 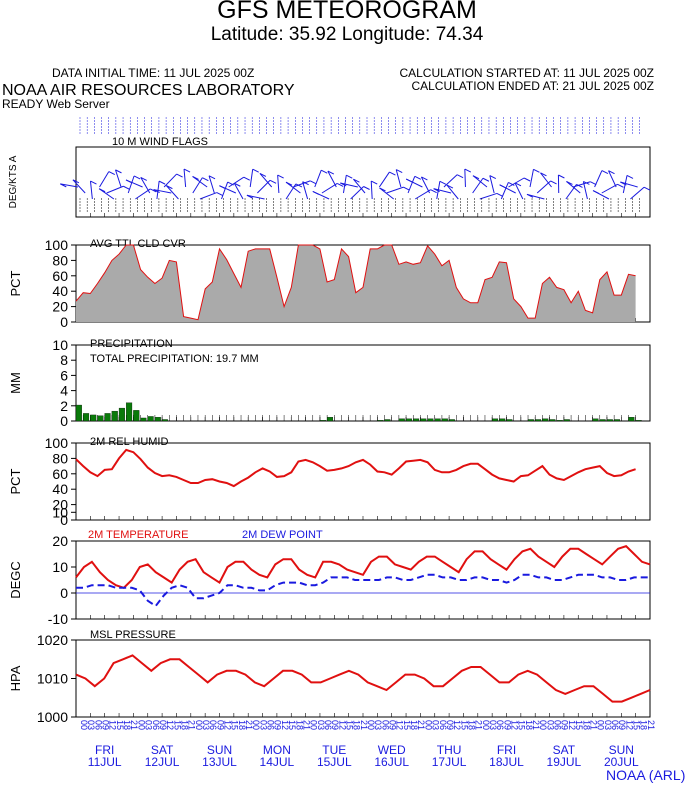 What do you see at coordinates (138, 244) in the screenshot?
I see `cloud-title: AVG TTL CLD CVR` at bounding box center [138, 244].